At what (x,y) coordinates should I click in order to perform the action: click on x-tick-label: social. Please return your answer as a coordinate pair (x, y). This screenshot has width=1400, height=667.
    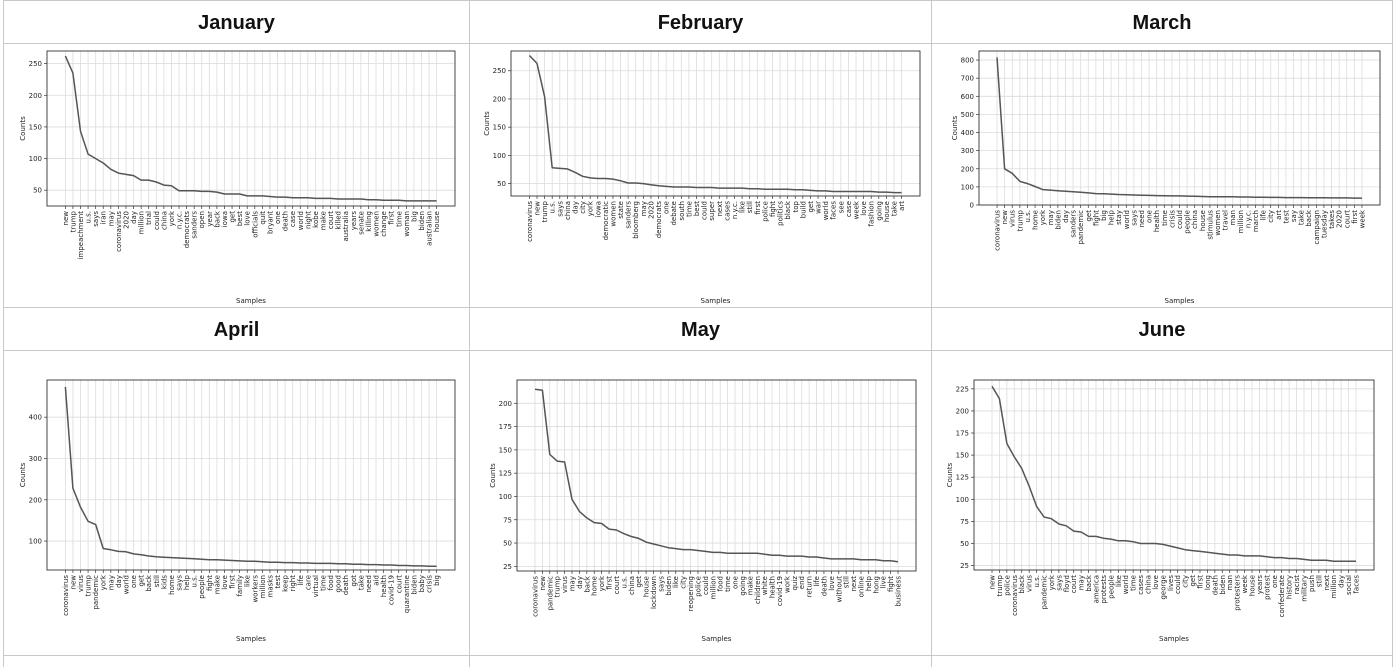
    Looking at the image, I should click on (1349, 585).